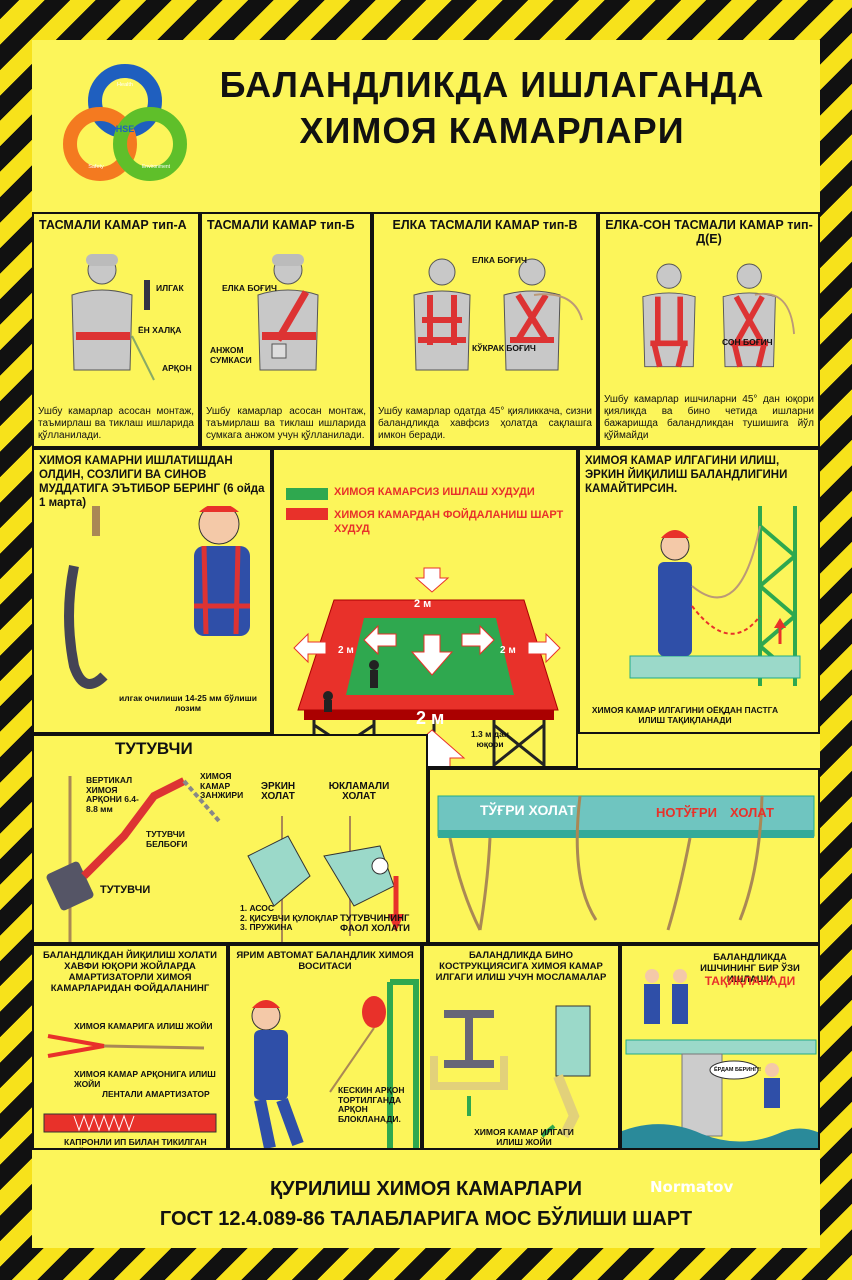  Describe the element at coordinates (346, 650) in the screenshot. I see `dist-left-2m: 2 м` at that location.